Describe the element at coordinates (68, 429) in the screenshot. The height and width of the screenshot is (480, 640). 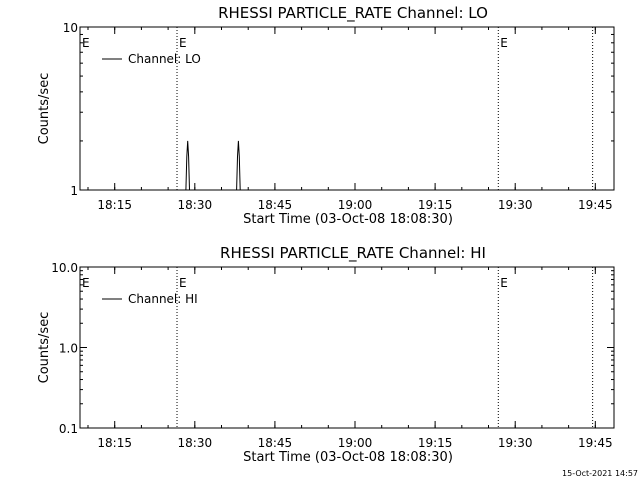
I see `y-tick-label: 0.1` at that location.